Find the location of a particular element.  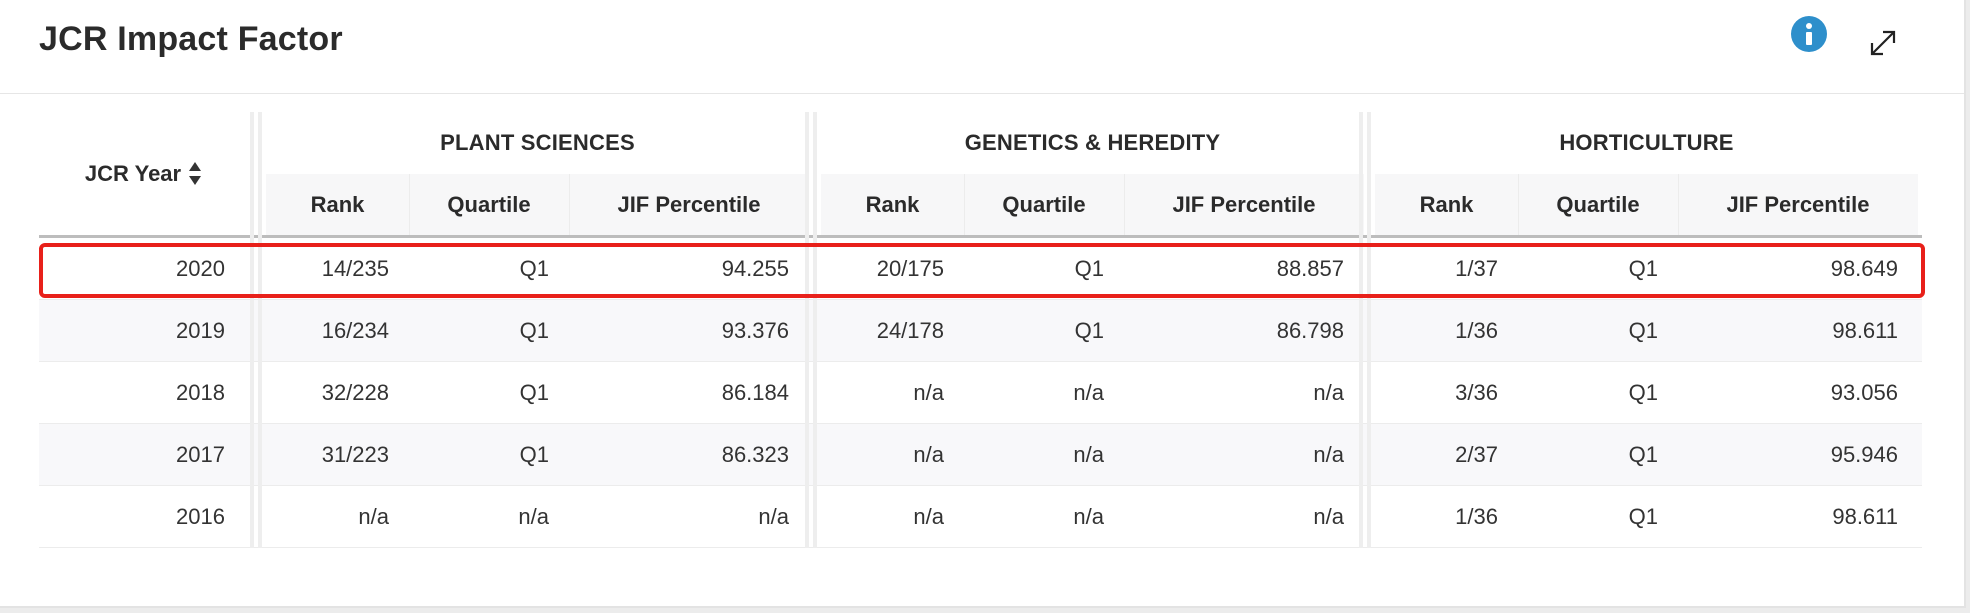

jif-percentile-cell: 88.857 is located at coordinates (1310, 268).